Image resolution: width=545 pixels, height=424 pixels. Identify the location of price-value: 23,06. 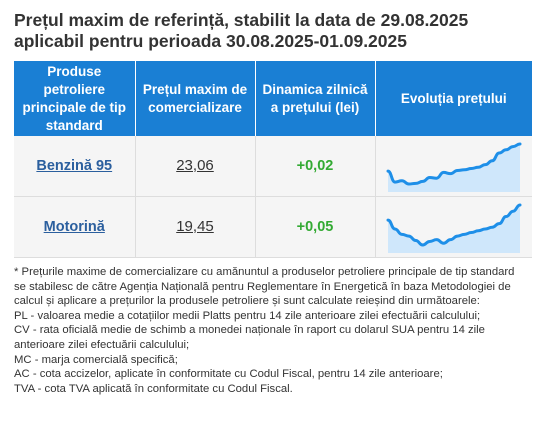
(195, 165).